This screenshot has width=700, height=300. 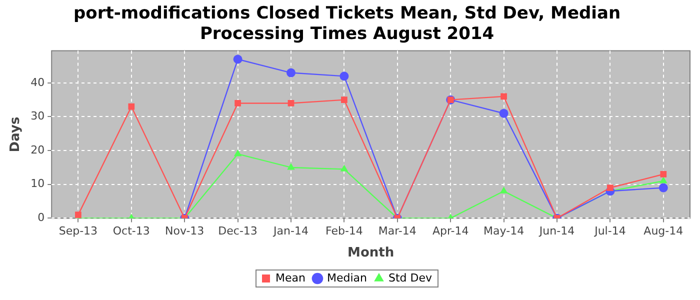 What do you see at coordinates (610, 231) in the screenshot?
I see `x-tick-label: Jul-14` at bounding box center [610, 231].